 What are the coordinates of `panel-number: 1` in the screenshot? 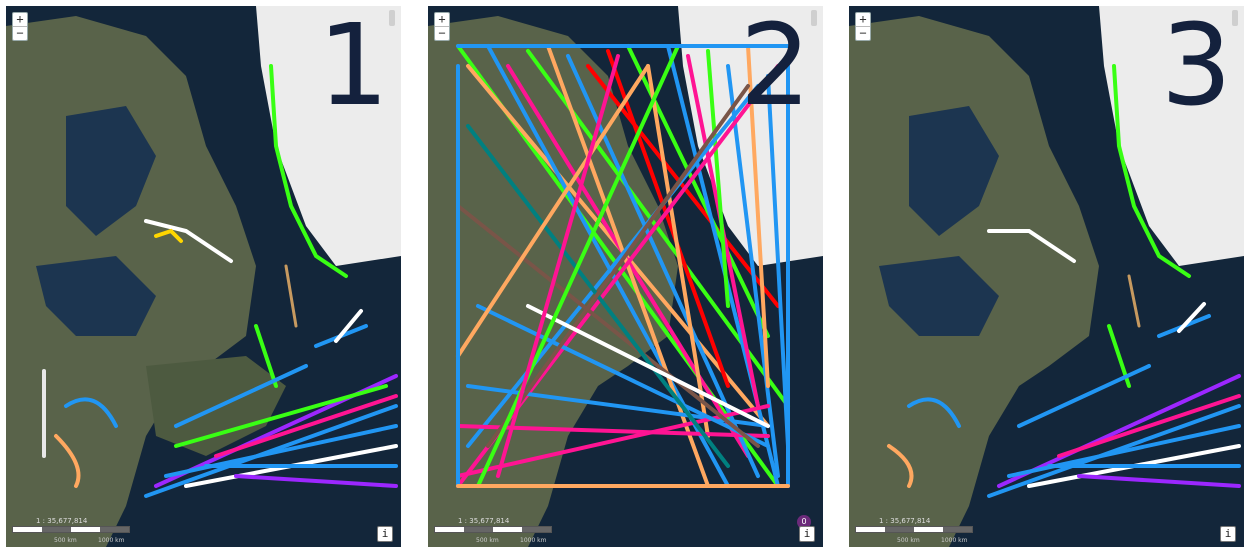 It's located at (353, 68).